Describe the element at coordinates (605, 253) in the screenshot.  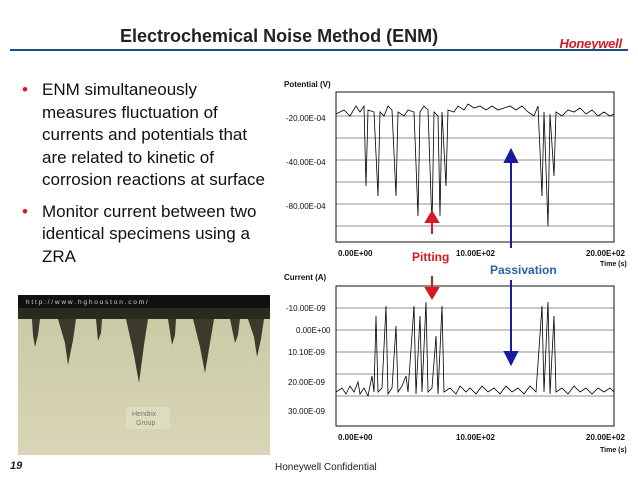
I see `potential-xtick: 20.00E+02` at that location.